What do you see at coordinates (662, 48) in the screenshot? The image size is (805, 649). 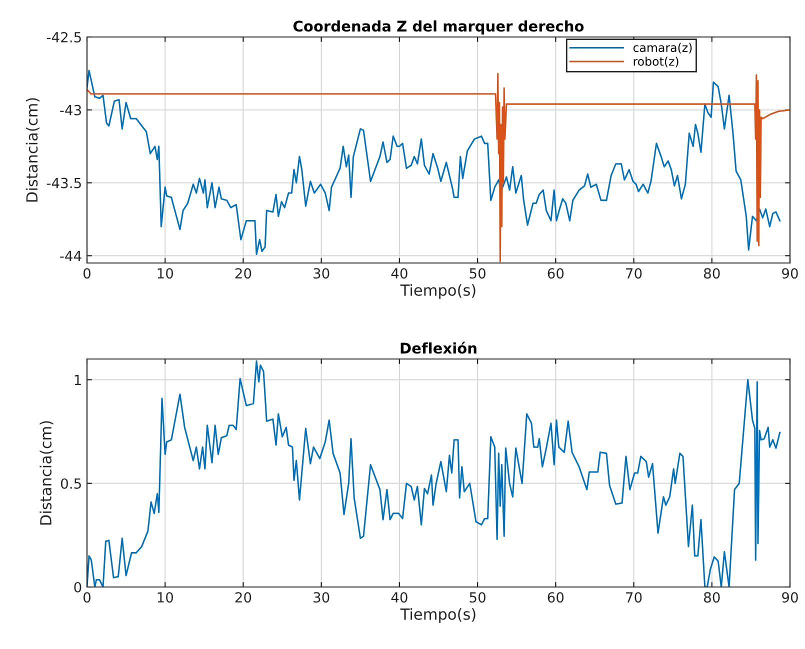 I see `legend-label: camara(z)` at bounding box center [662, 48].